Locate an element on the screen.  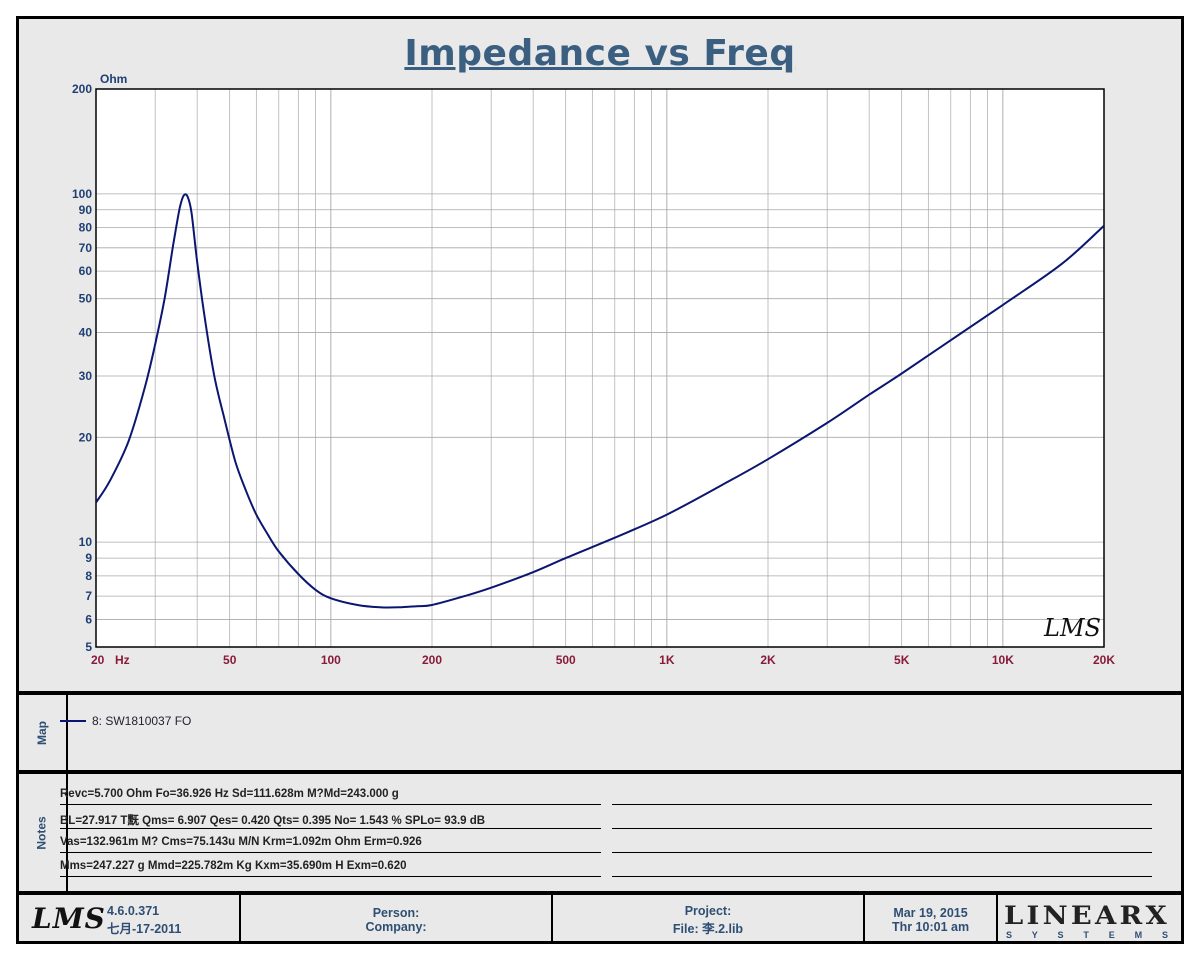
x-tick-label: 1K is located at coordinates (667, 660).